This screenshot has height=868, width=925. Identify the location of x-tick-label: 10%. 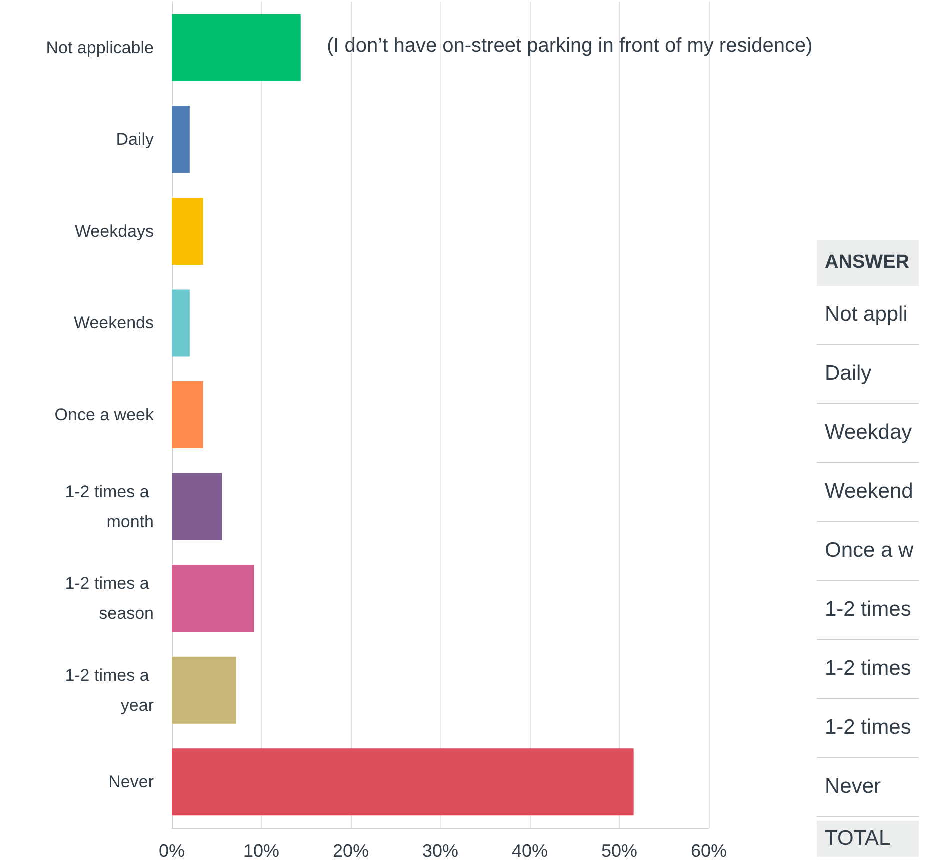
(261, 851).